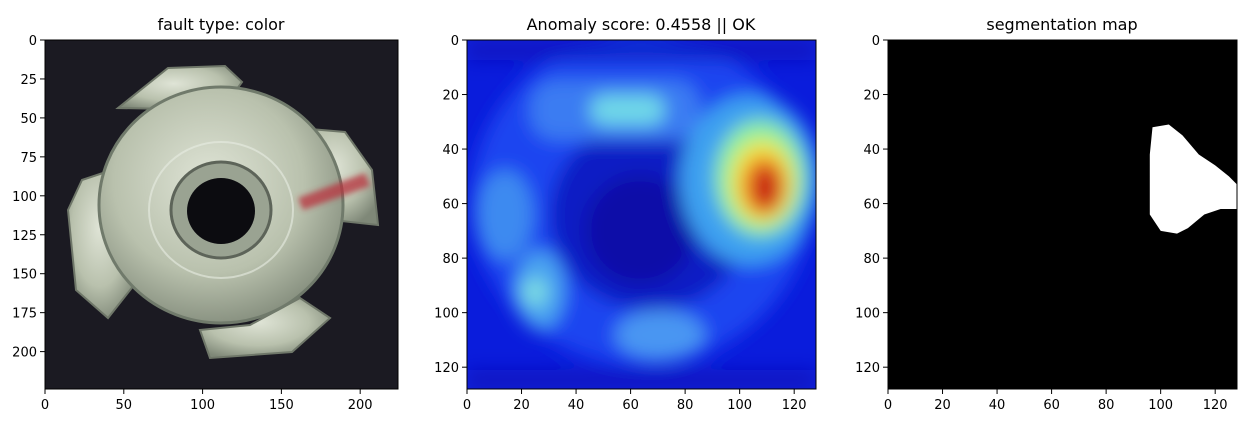  Describe the element at coordinates (1193, 179) in the screenshot. I see `segmentation-mask` at that location.